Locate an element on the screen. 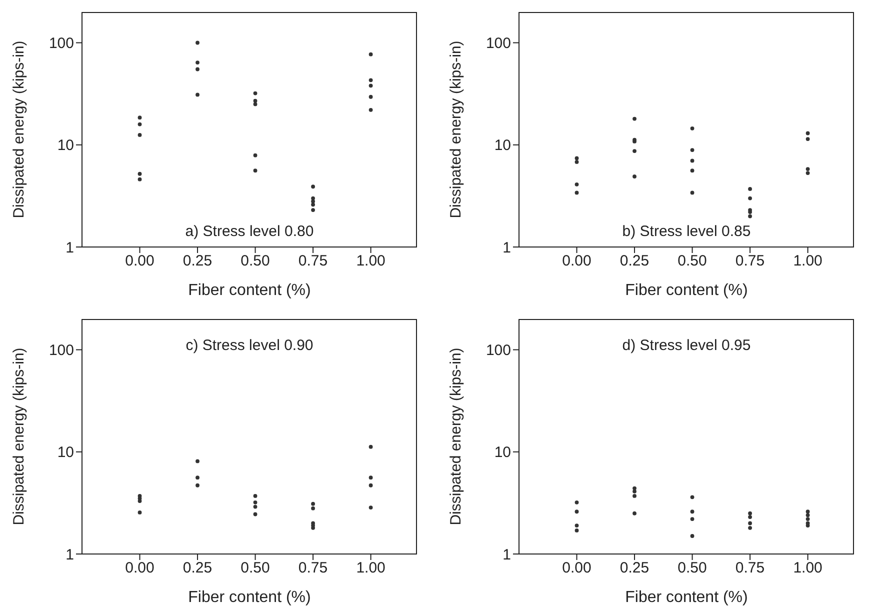 Image resolution: width=875 pixels, height=614 pixels. annotation: b) Stress level 0.85 is located at coordinates (686, 231).